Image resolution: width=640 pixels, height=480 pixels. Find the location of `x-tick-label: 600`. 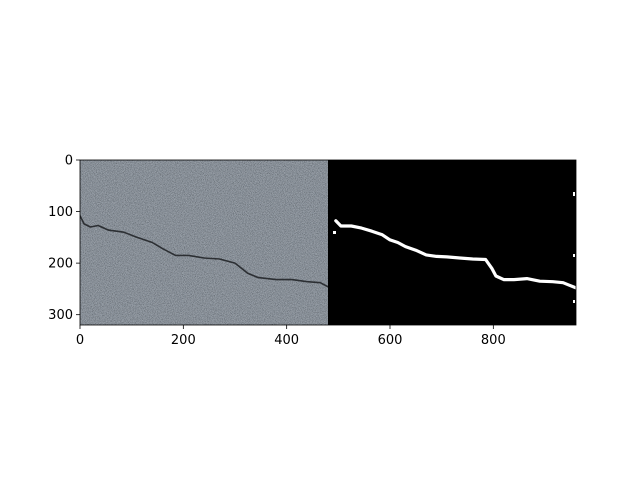

x-tick-label: 600 is located at coordinates (390, 340).